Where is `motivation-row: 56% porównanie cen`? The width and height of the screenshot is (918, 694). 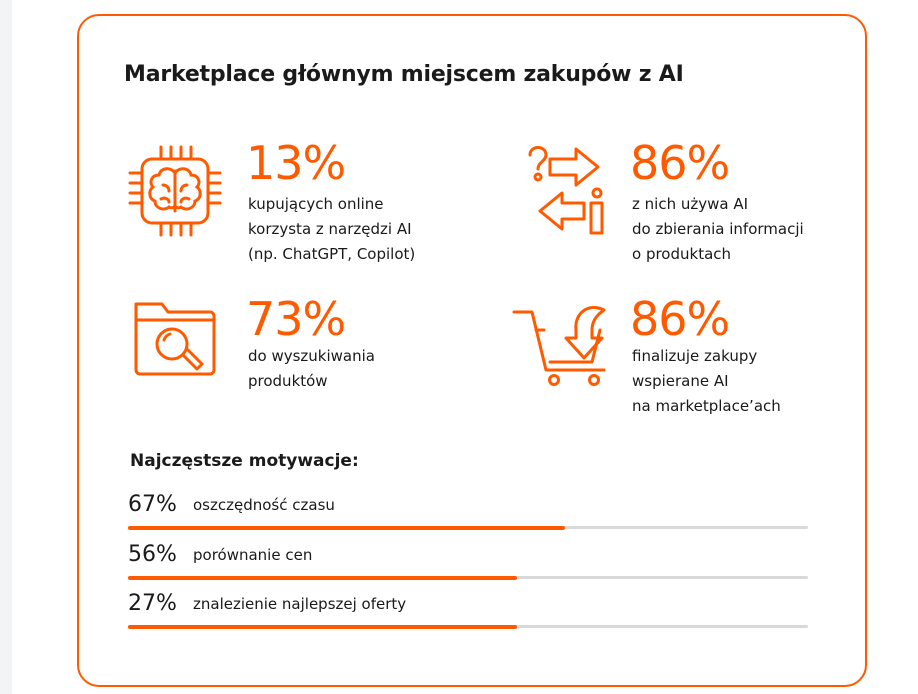 motivation-row: 56% porównanie cen is located at coordinates (468, 562).